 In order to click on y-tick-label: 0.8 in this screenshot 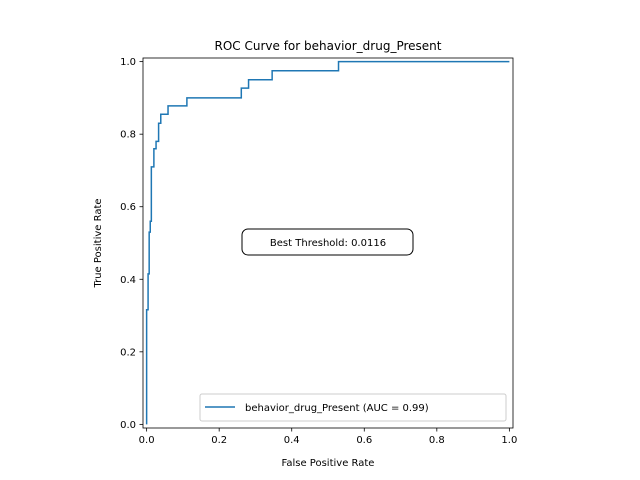, I will do `click(128, 135)`.